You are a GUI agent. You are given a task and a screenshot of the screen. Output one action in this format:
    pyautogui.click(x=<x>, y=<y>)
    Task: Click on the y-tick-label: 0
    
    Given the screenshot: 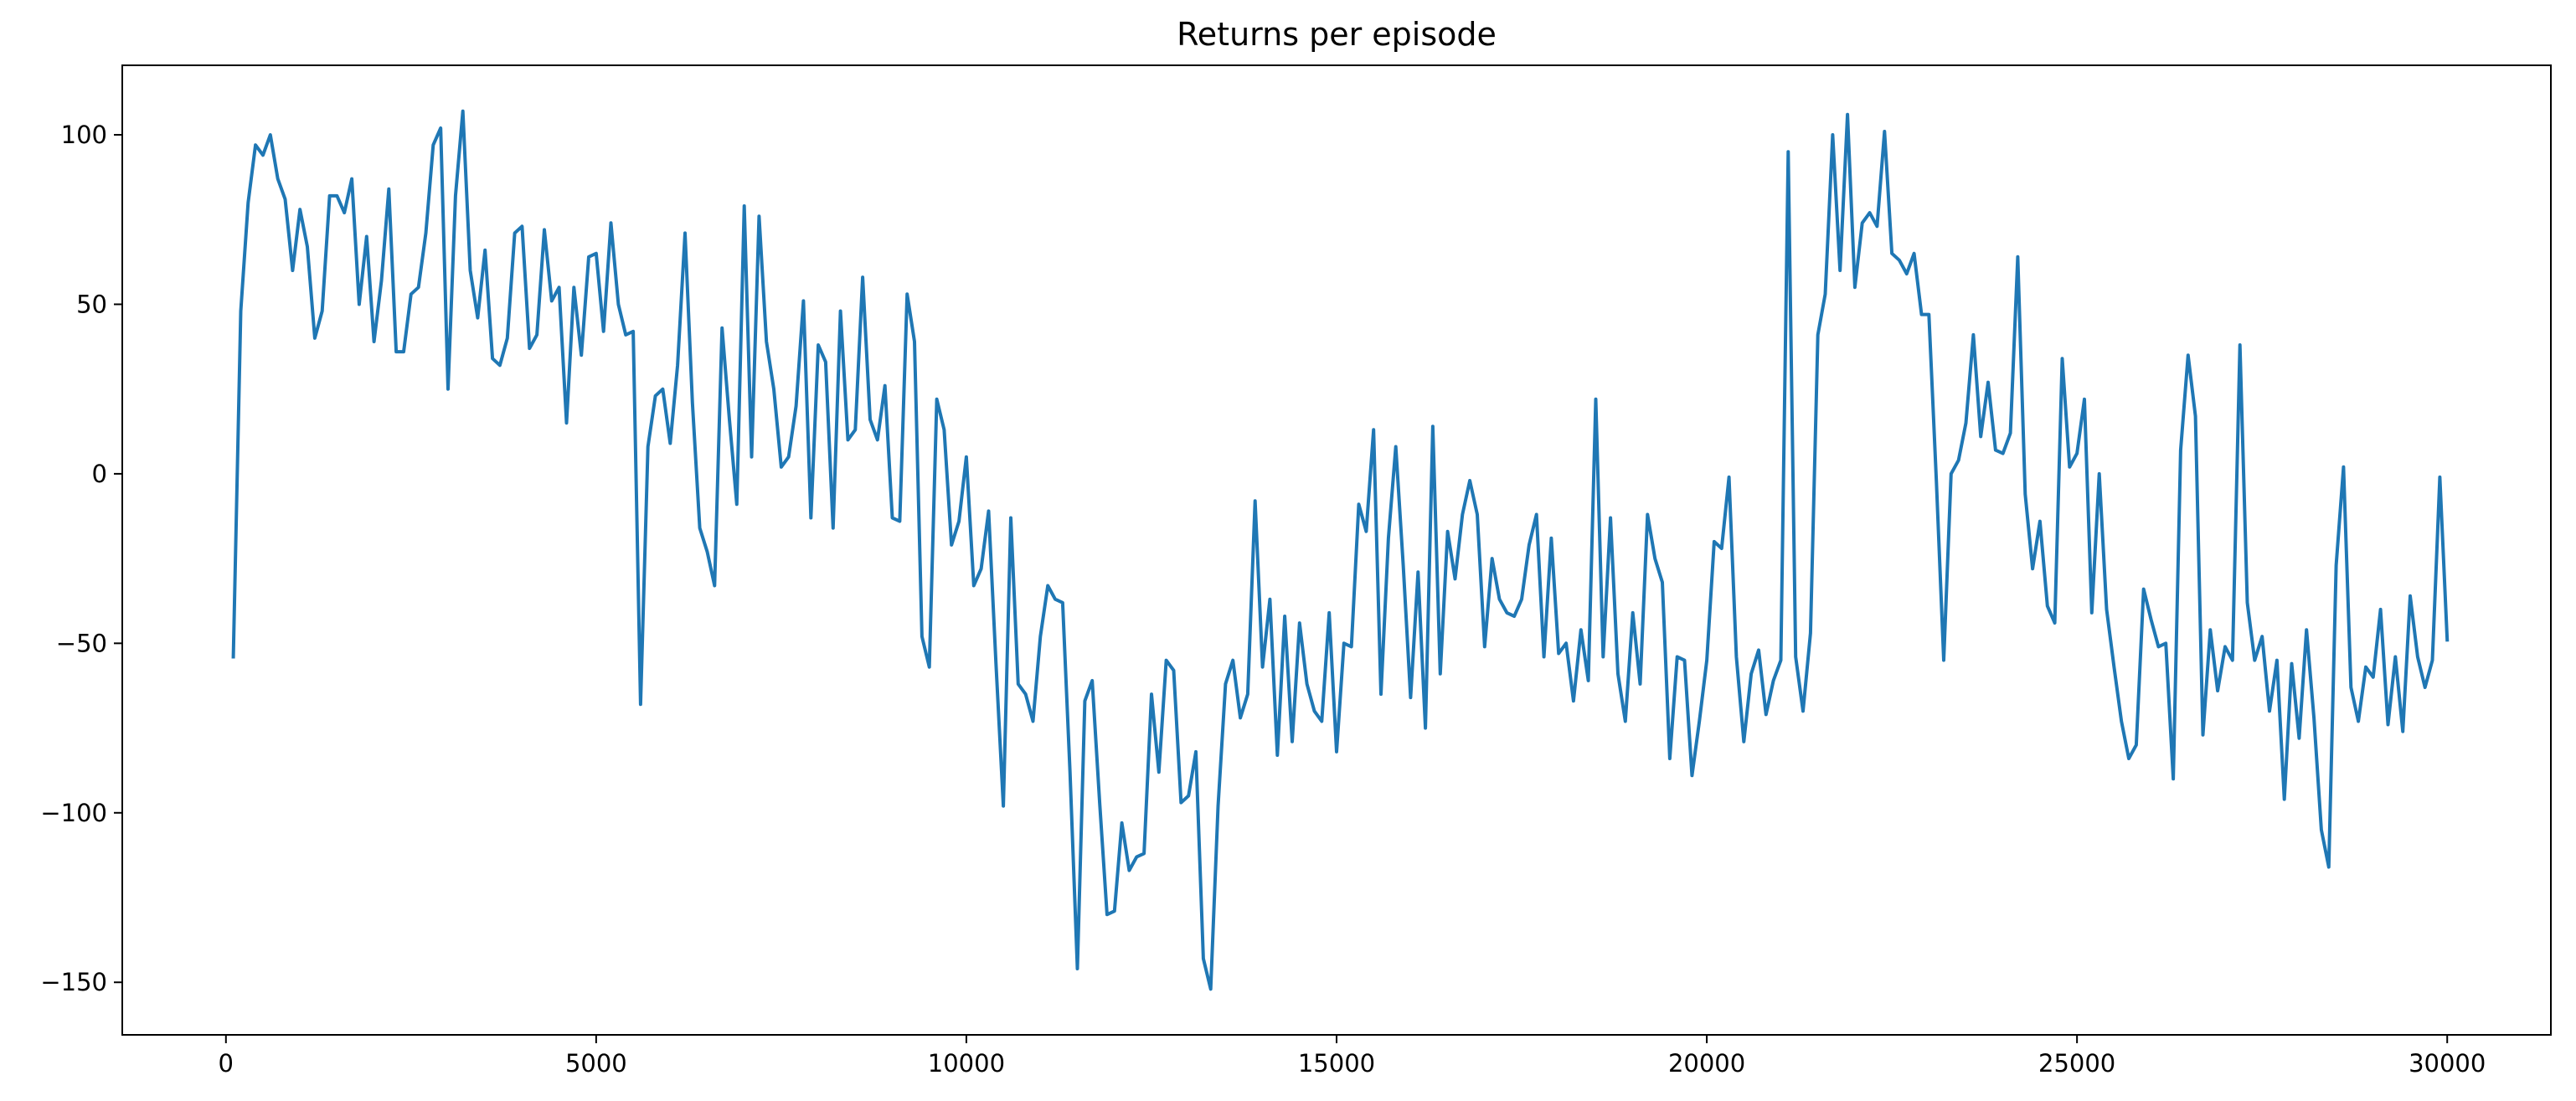 What is the action you would take?
    pyautogui.click(x=99, y=474)
    